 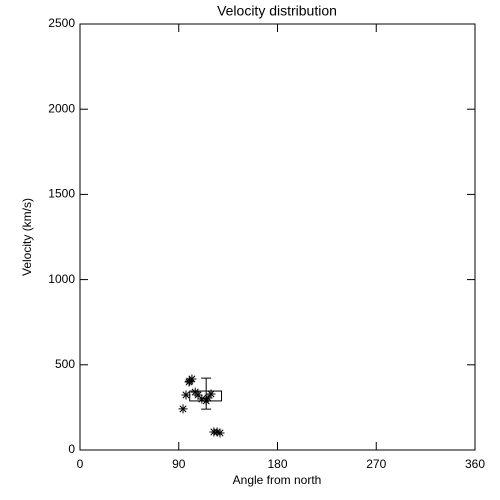 What do you see at coordinates (61, 194) in the screenshot?
I see `y-tick-label: 1500` at bounding box center [61, 194].